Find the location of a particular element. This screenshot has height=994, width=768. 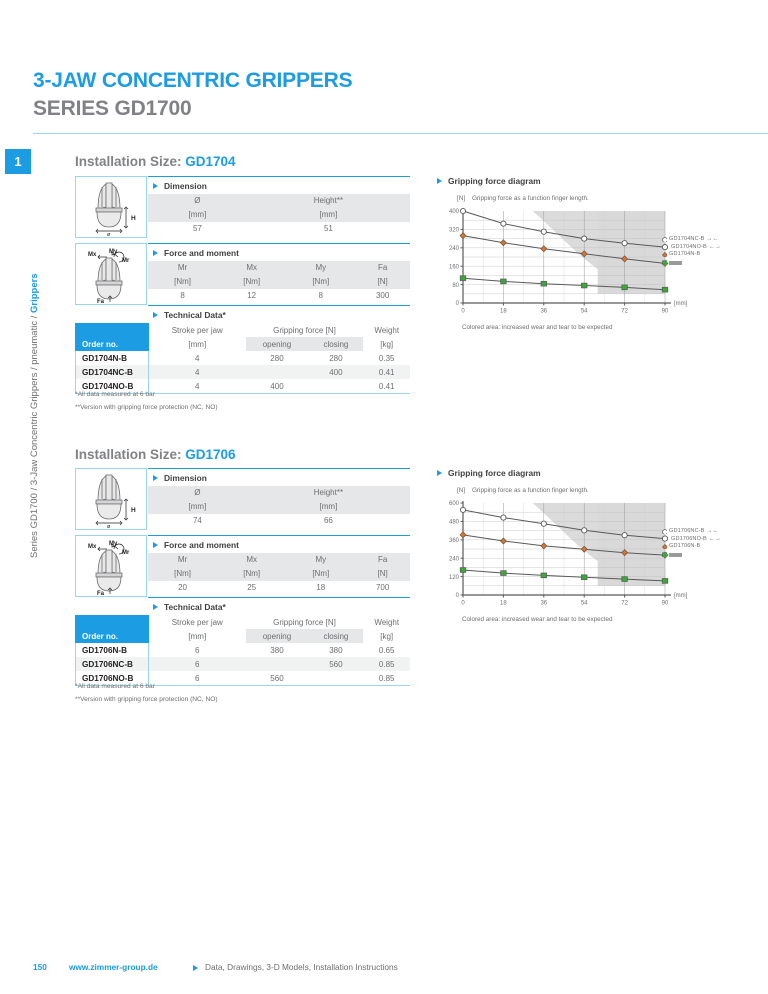

table-row: 74 66 is located at coordinates (279, 520).